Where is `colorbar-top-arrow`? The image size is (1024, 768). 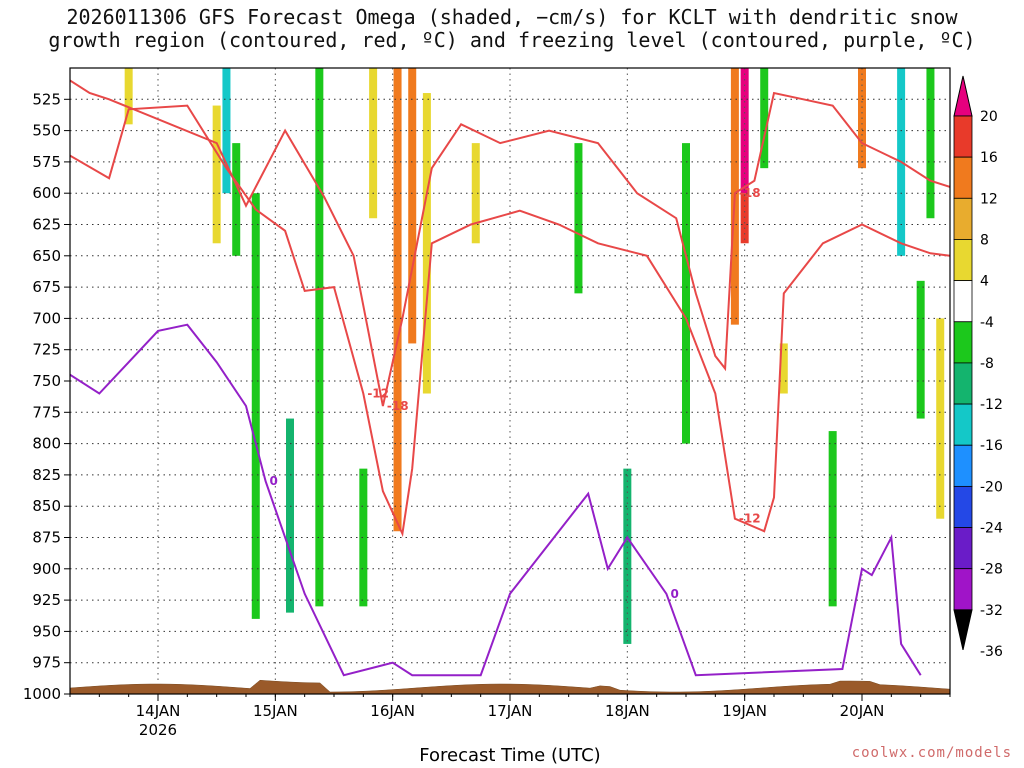
colorbar-top-arrow is located at coordinates (963, 96).